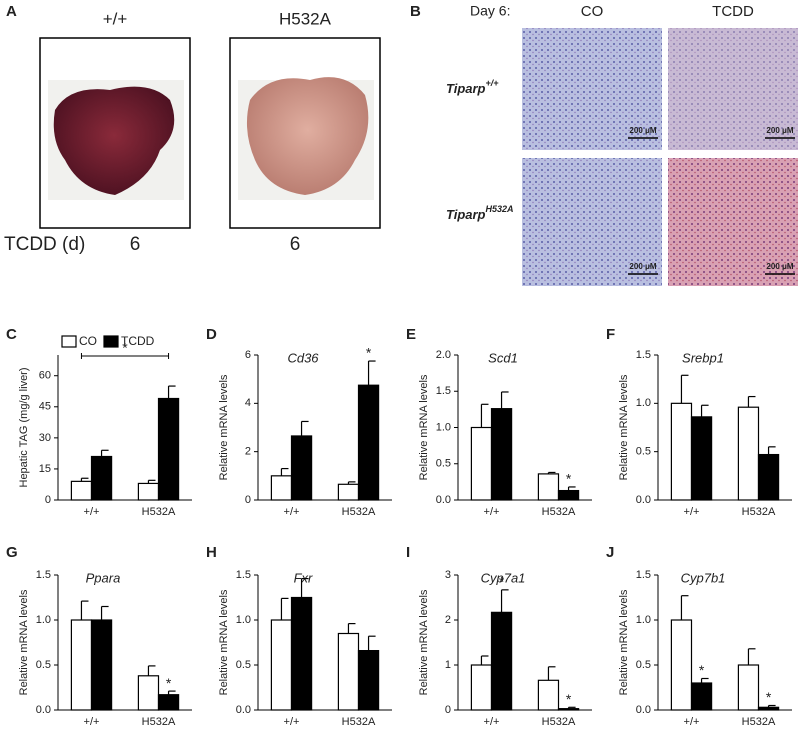 This screenshot has height=733, width=800. I want to click on panel-letter: I, so click(408, 552).